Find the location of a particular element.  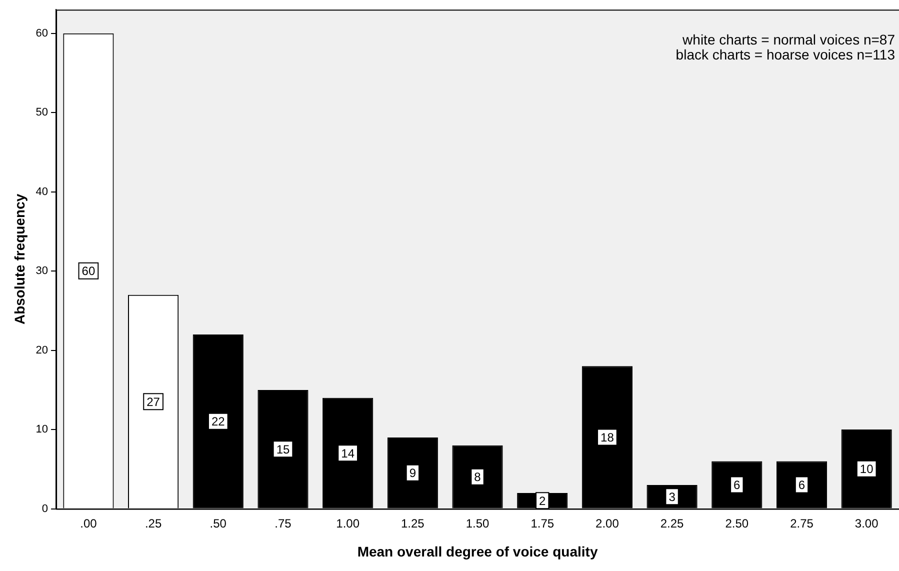

x-tick-label: 1.50 is located at coordinates (478, 523).